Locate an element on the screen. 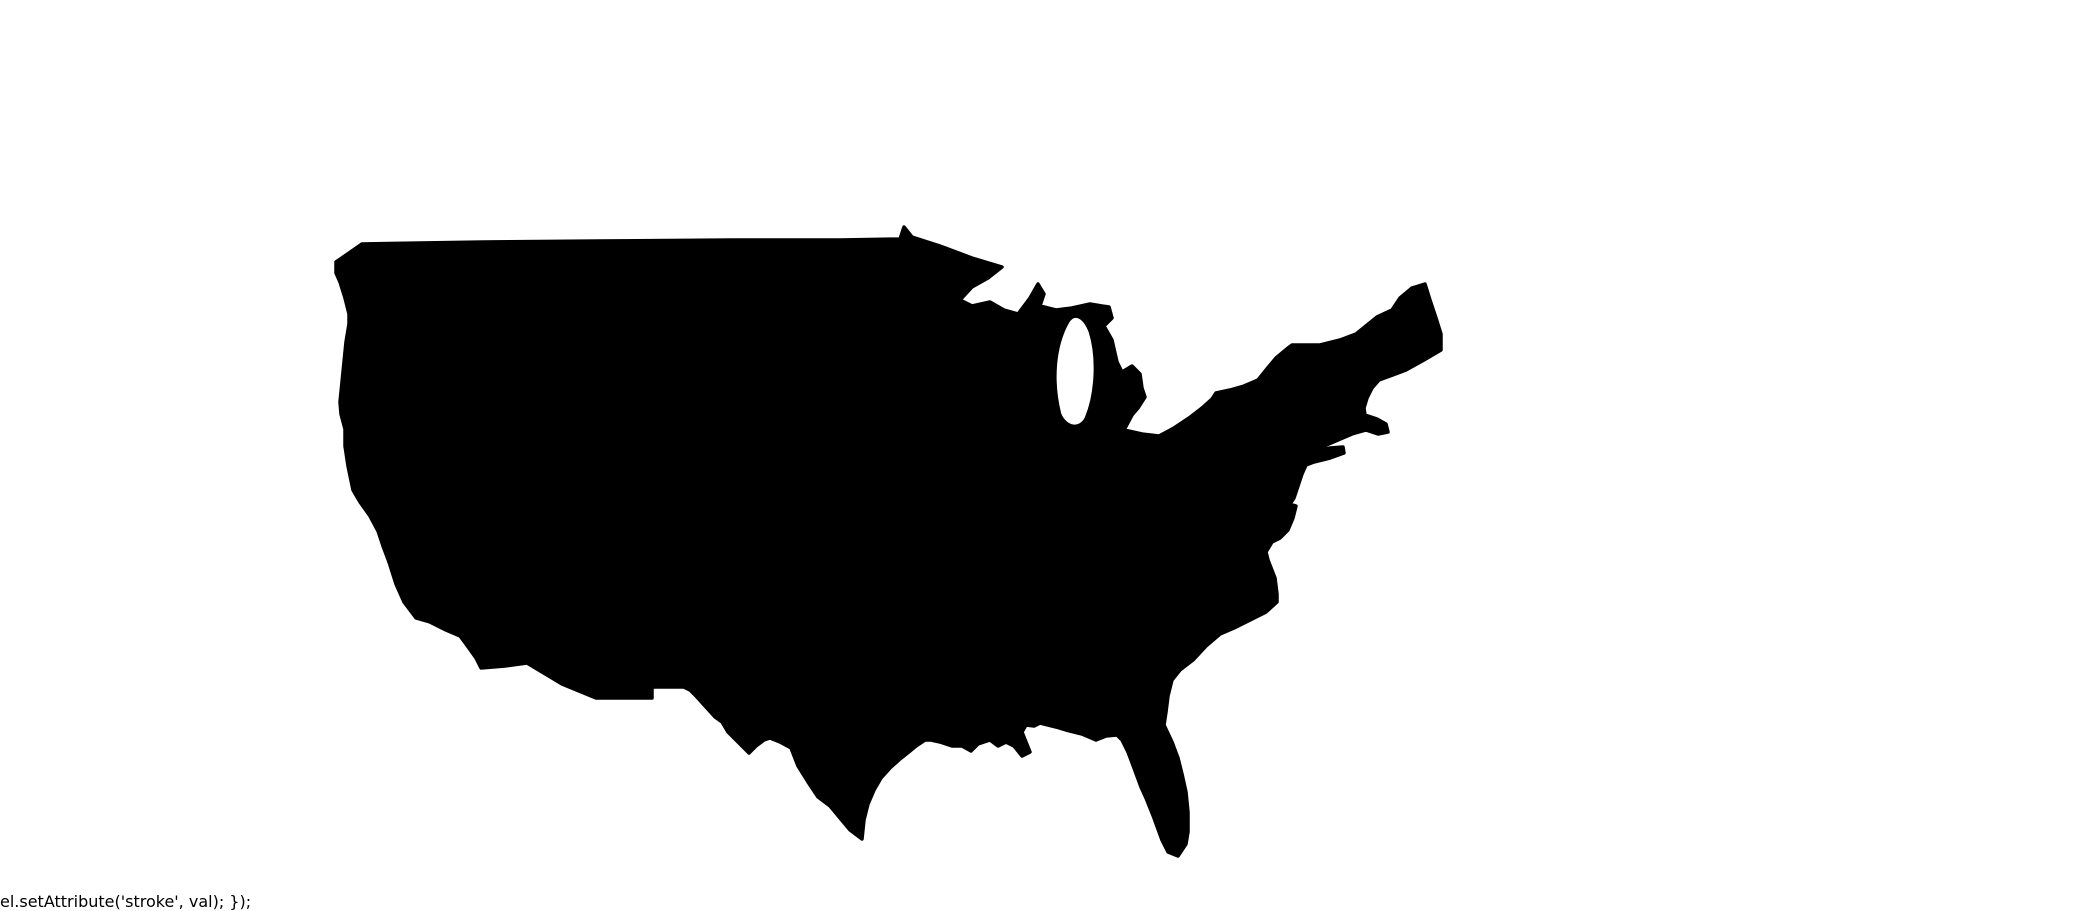 Image resolution: width=2100 pixels, height=911 pixels. mogollon-green-patch is located at coordinates (592, 626).